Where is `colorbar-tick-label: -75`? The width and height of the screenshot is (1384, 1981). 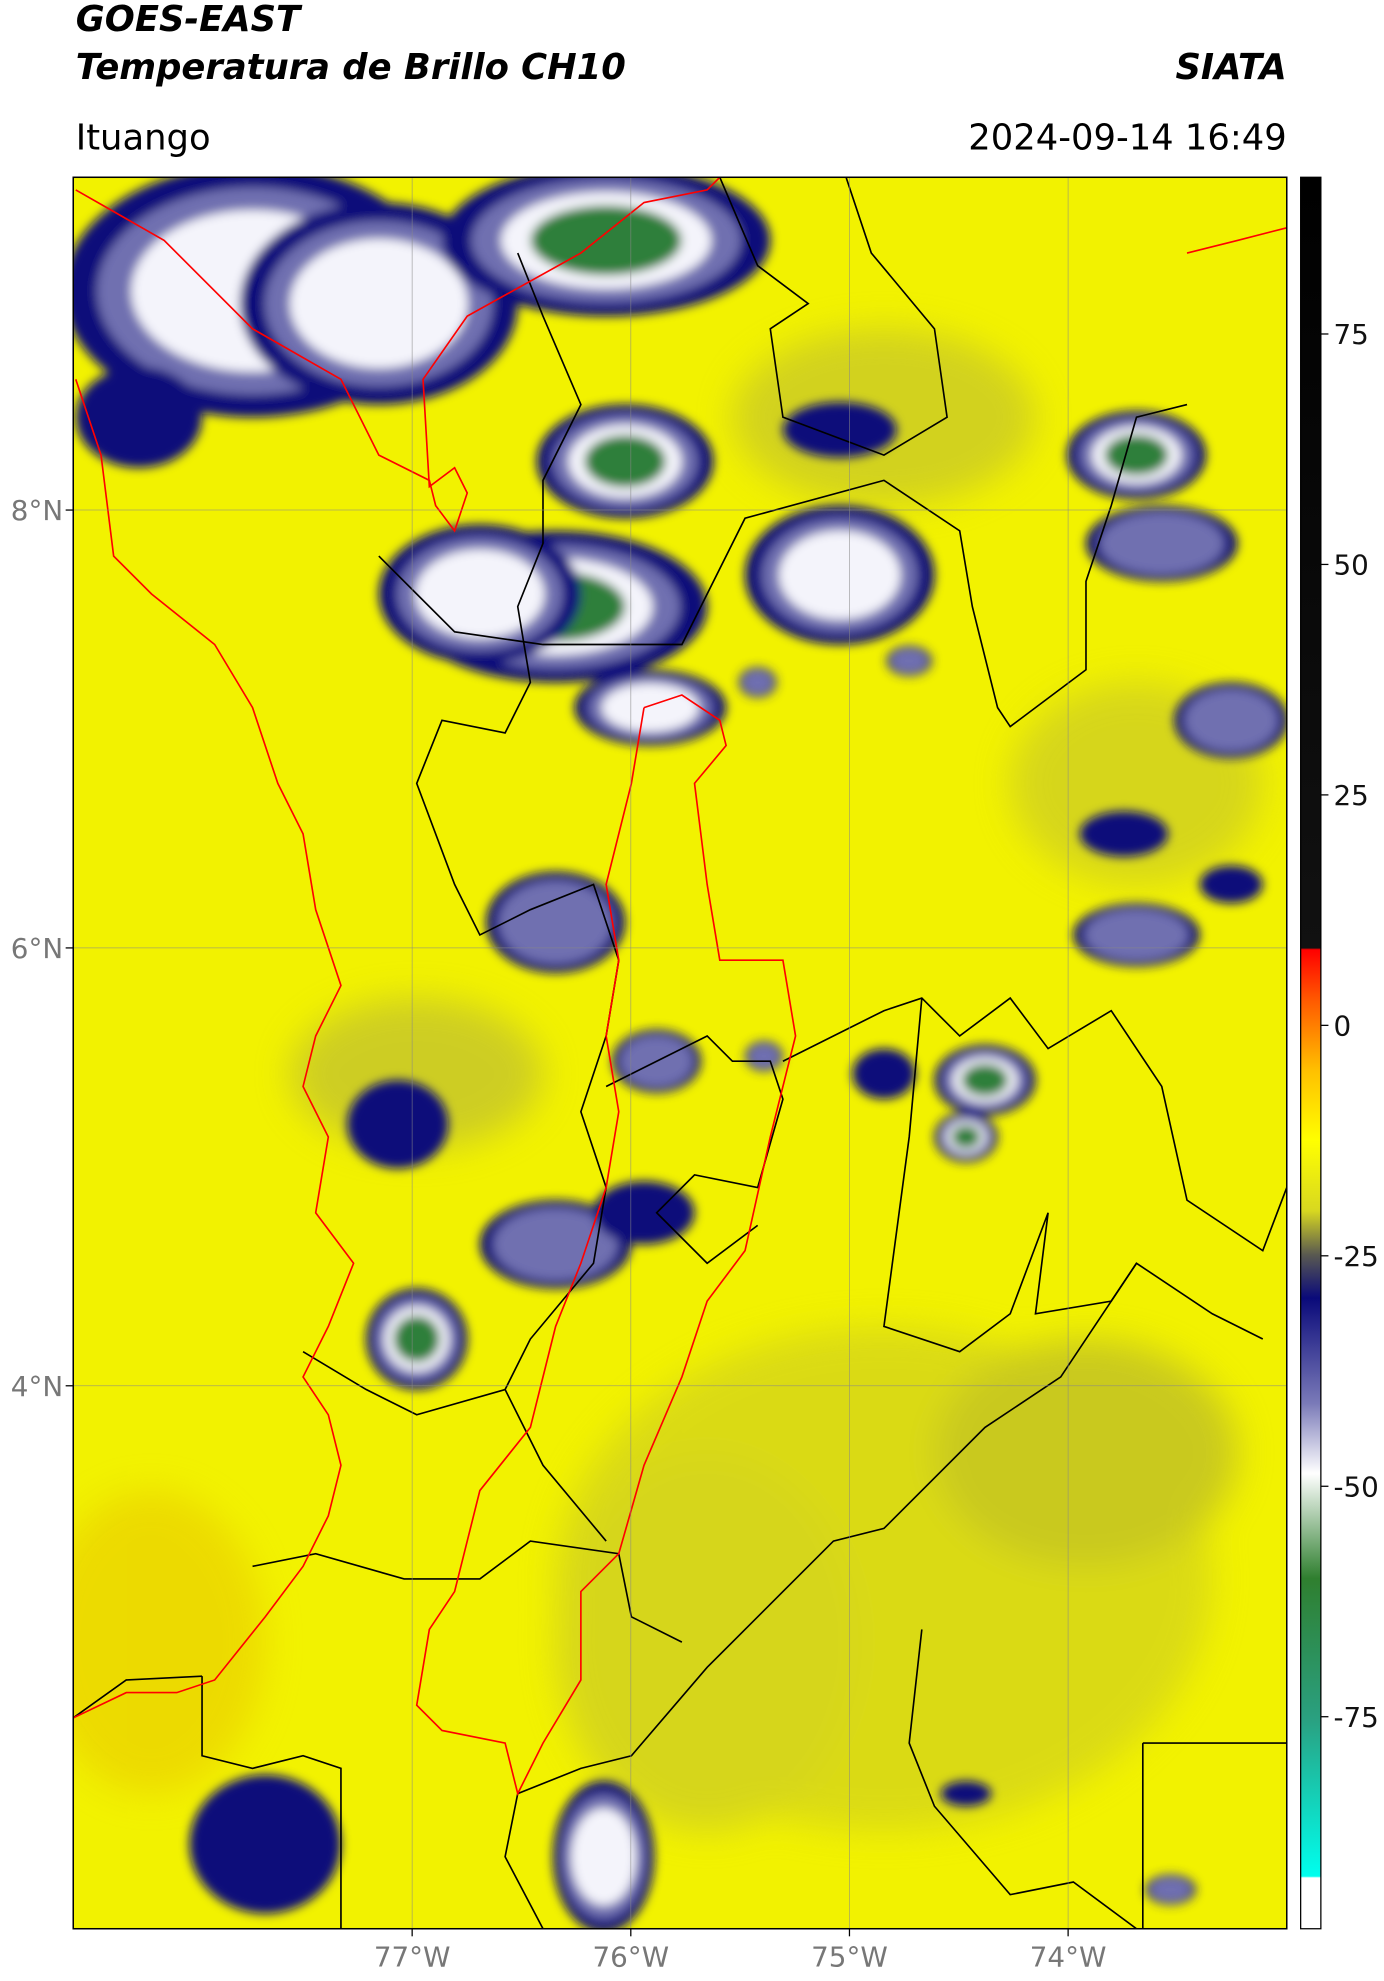 colorbar-tick-label: -75 is located at coordinates (1355, 1717).